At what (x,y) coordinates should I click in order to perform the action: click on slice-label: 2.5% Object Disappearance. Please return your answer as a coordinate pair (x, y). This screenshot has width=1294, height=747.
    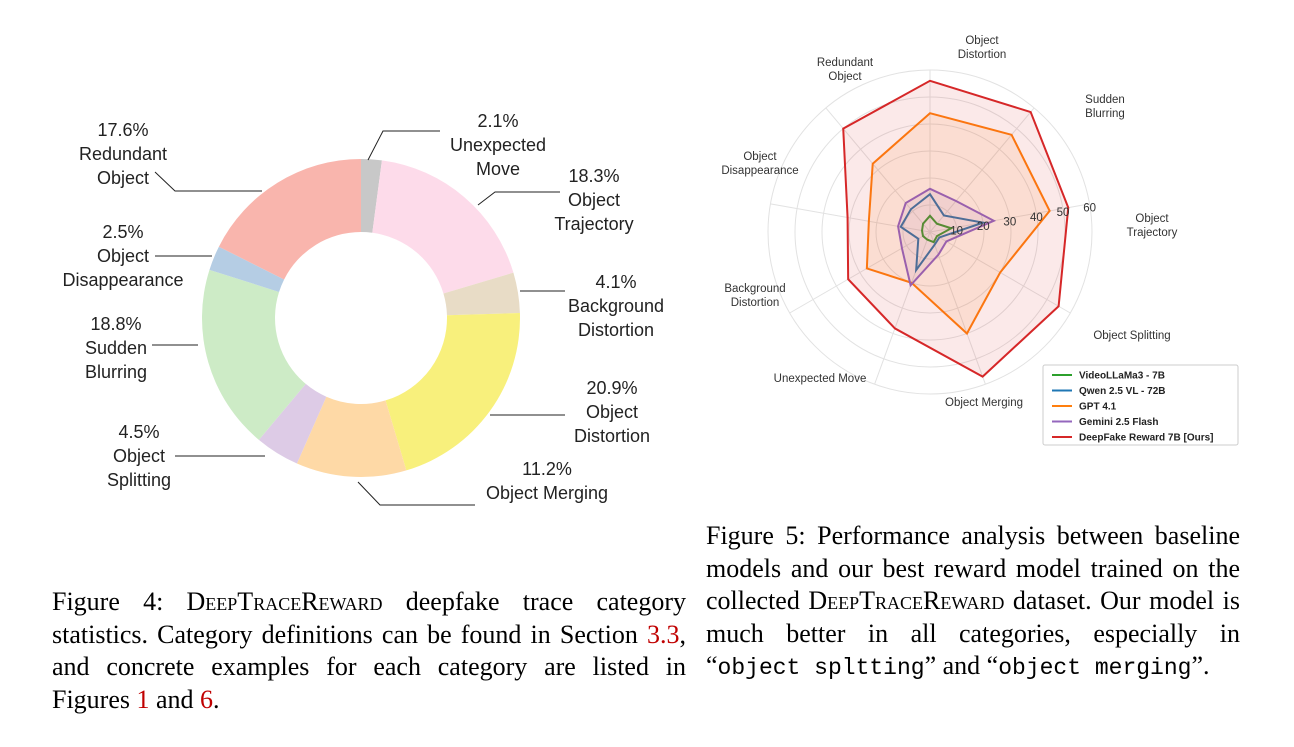
    Looking at the image, I should click on (122, 256).